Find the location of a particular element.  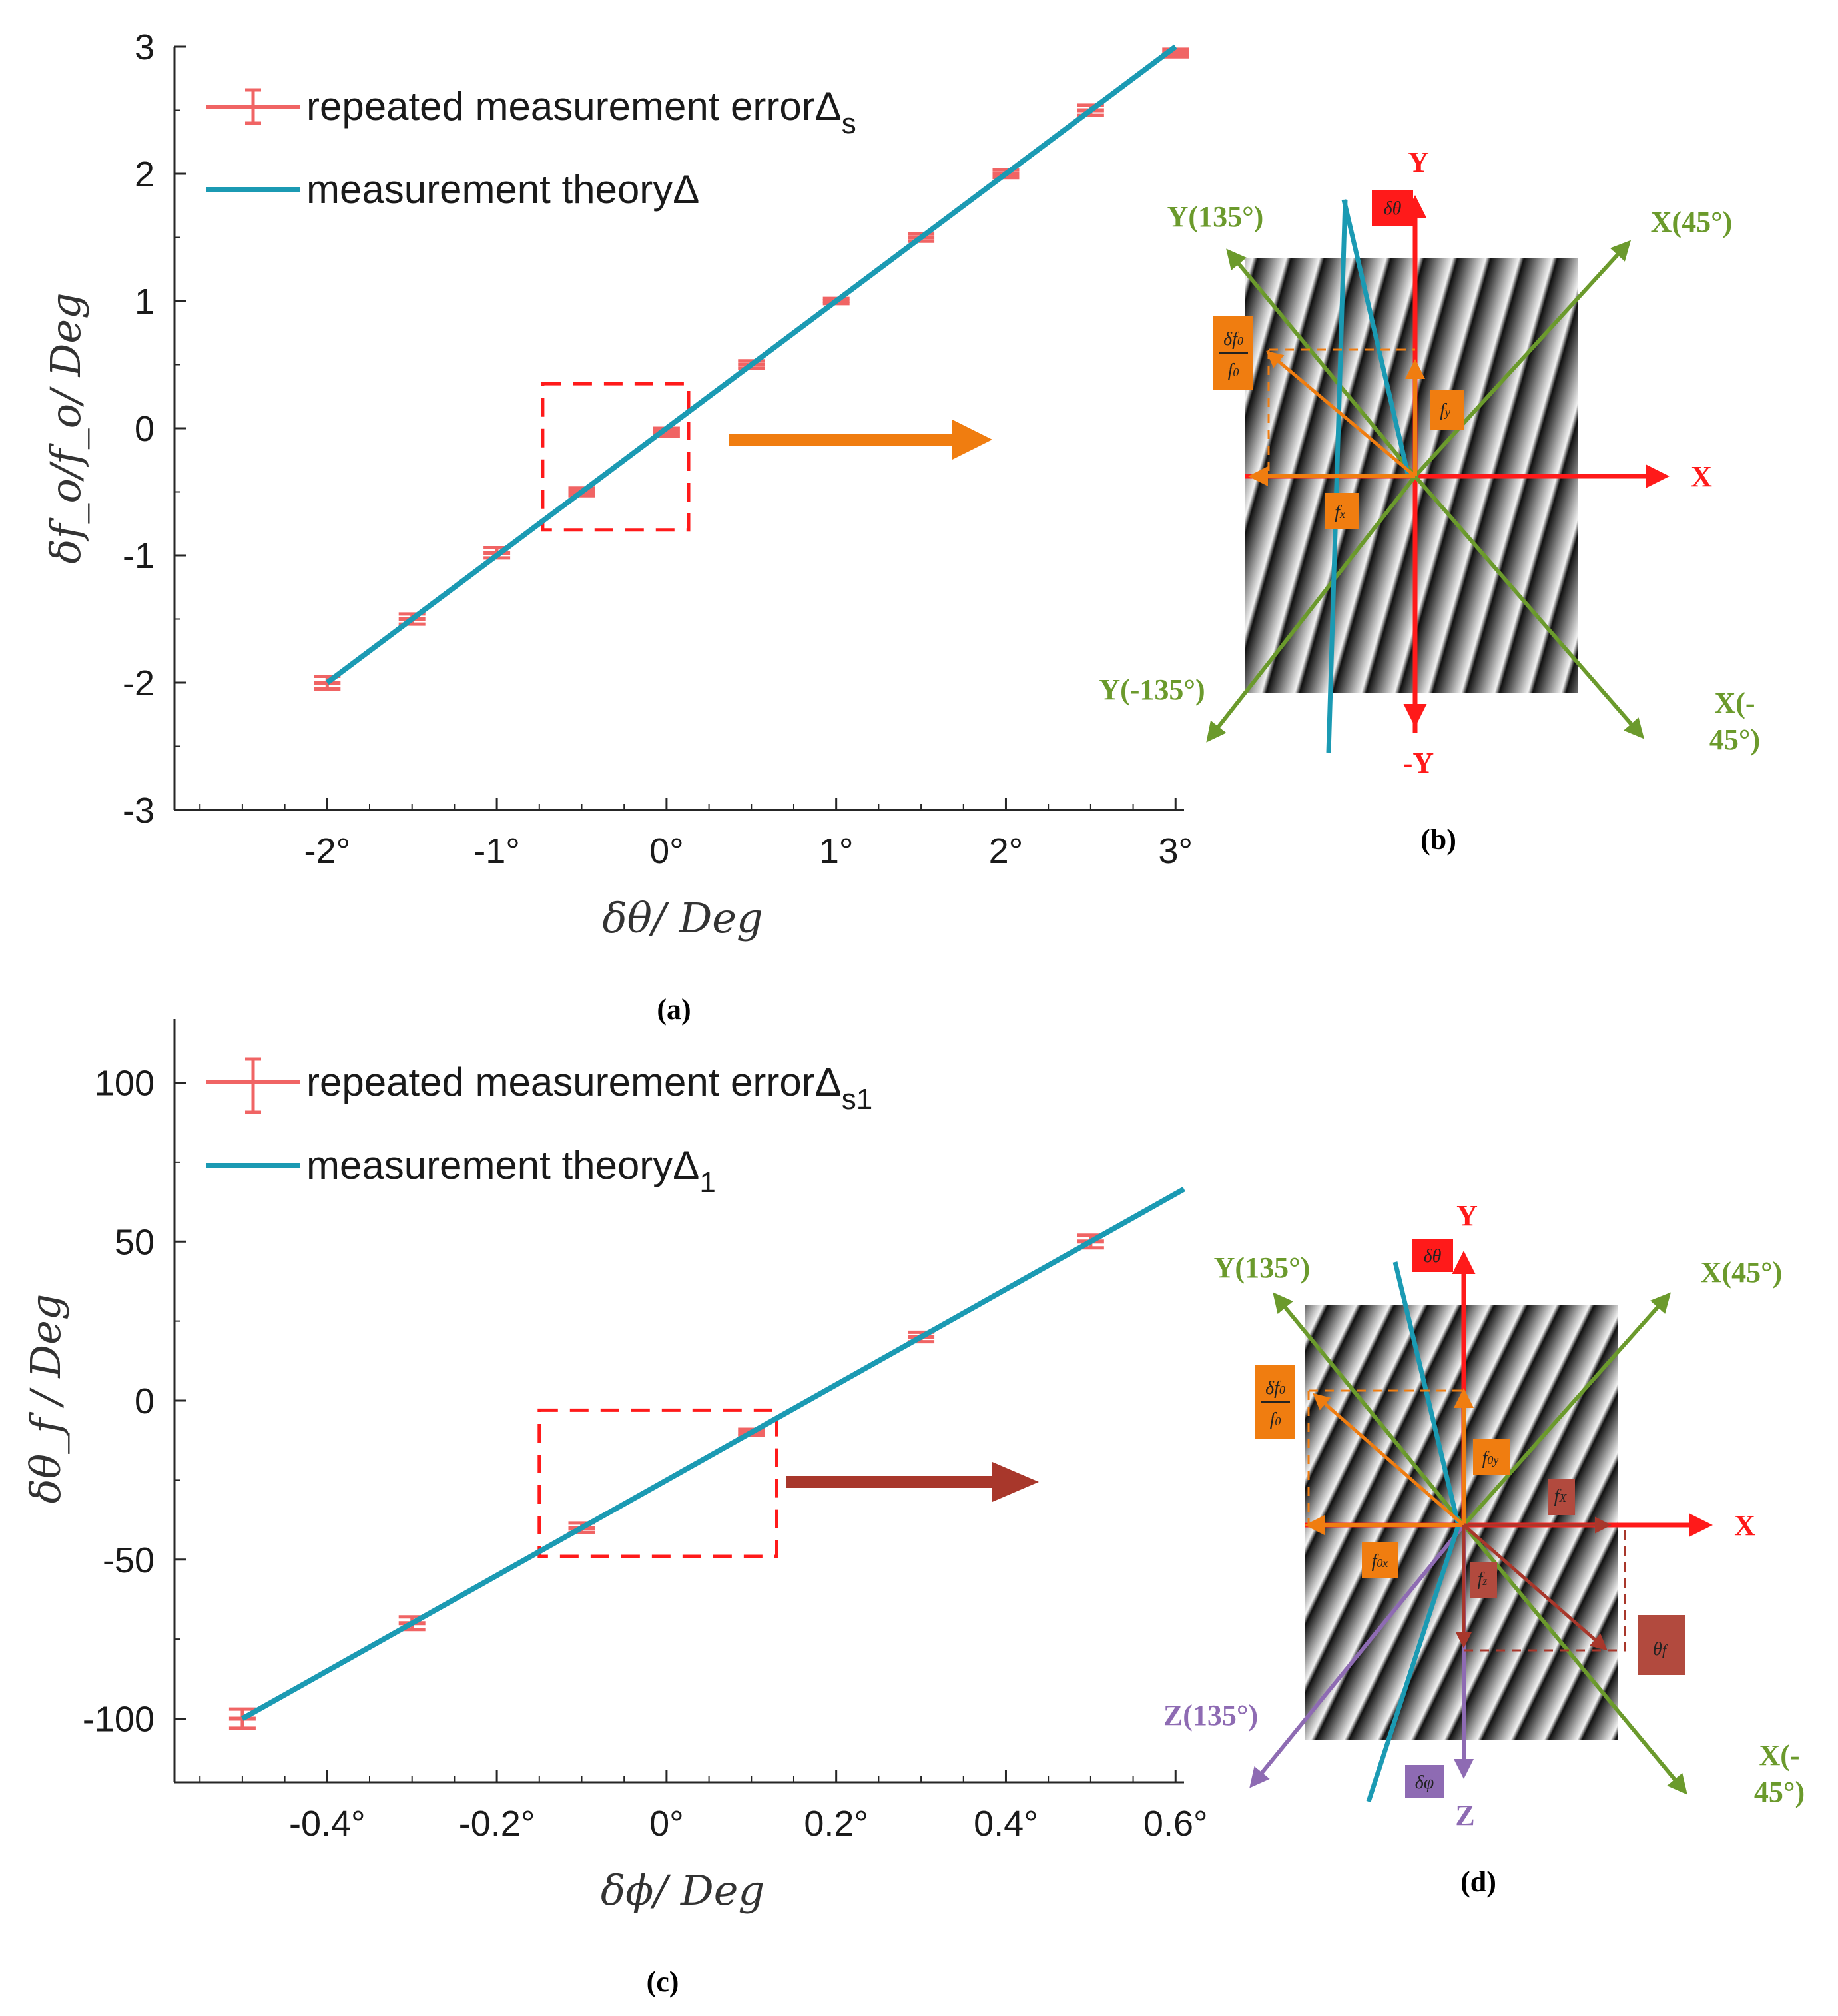

z135-arrow-d is located at coordinates (1357, 1656).